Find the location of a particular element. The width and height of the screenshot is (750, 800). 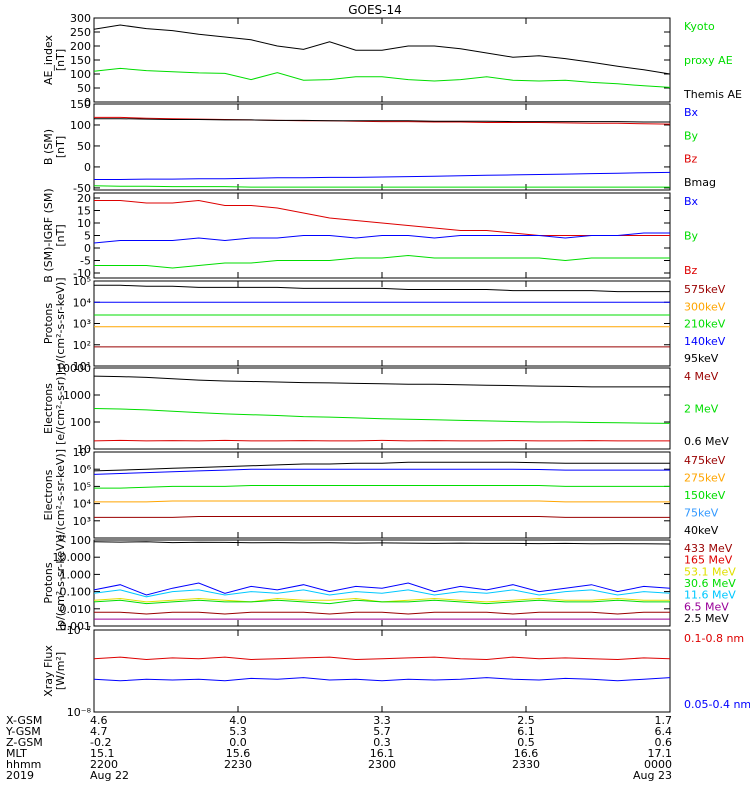

series-line-150kev is located at coordinates (382, 487).